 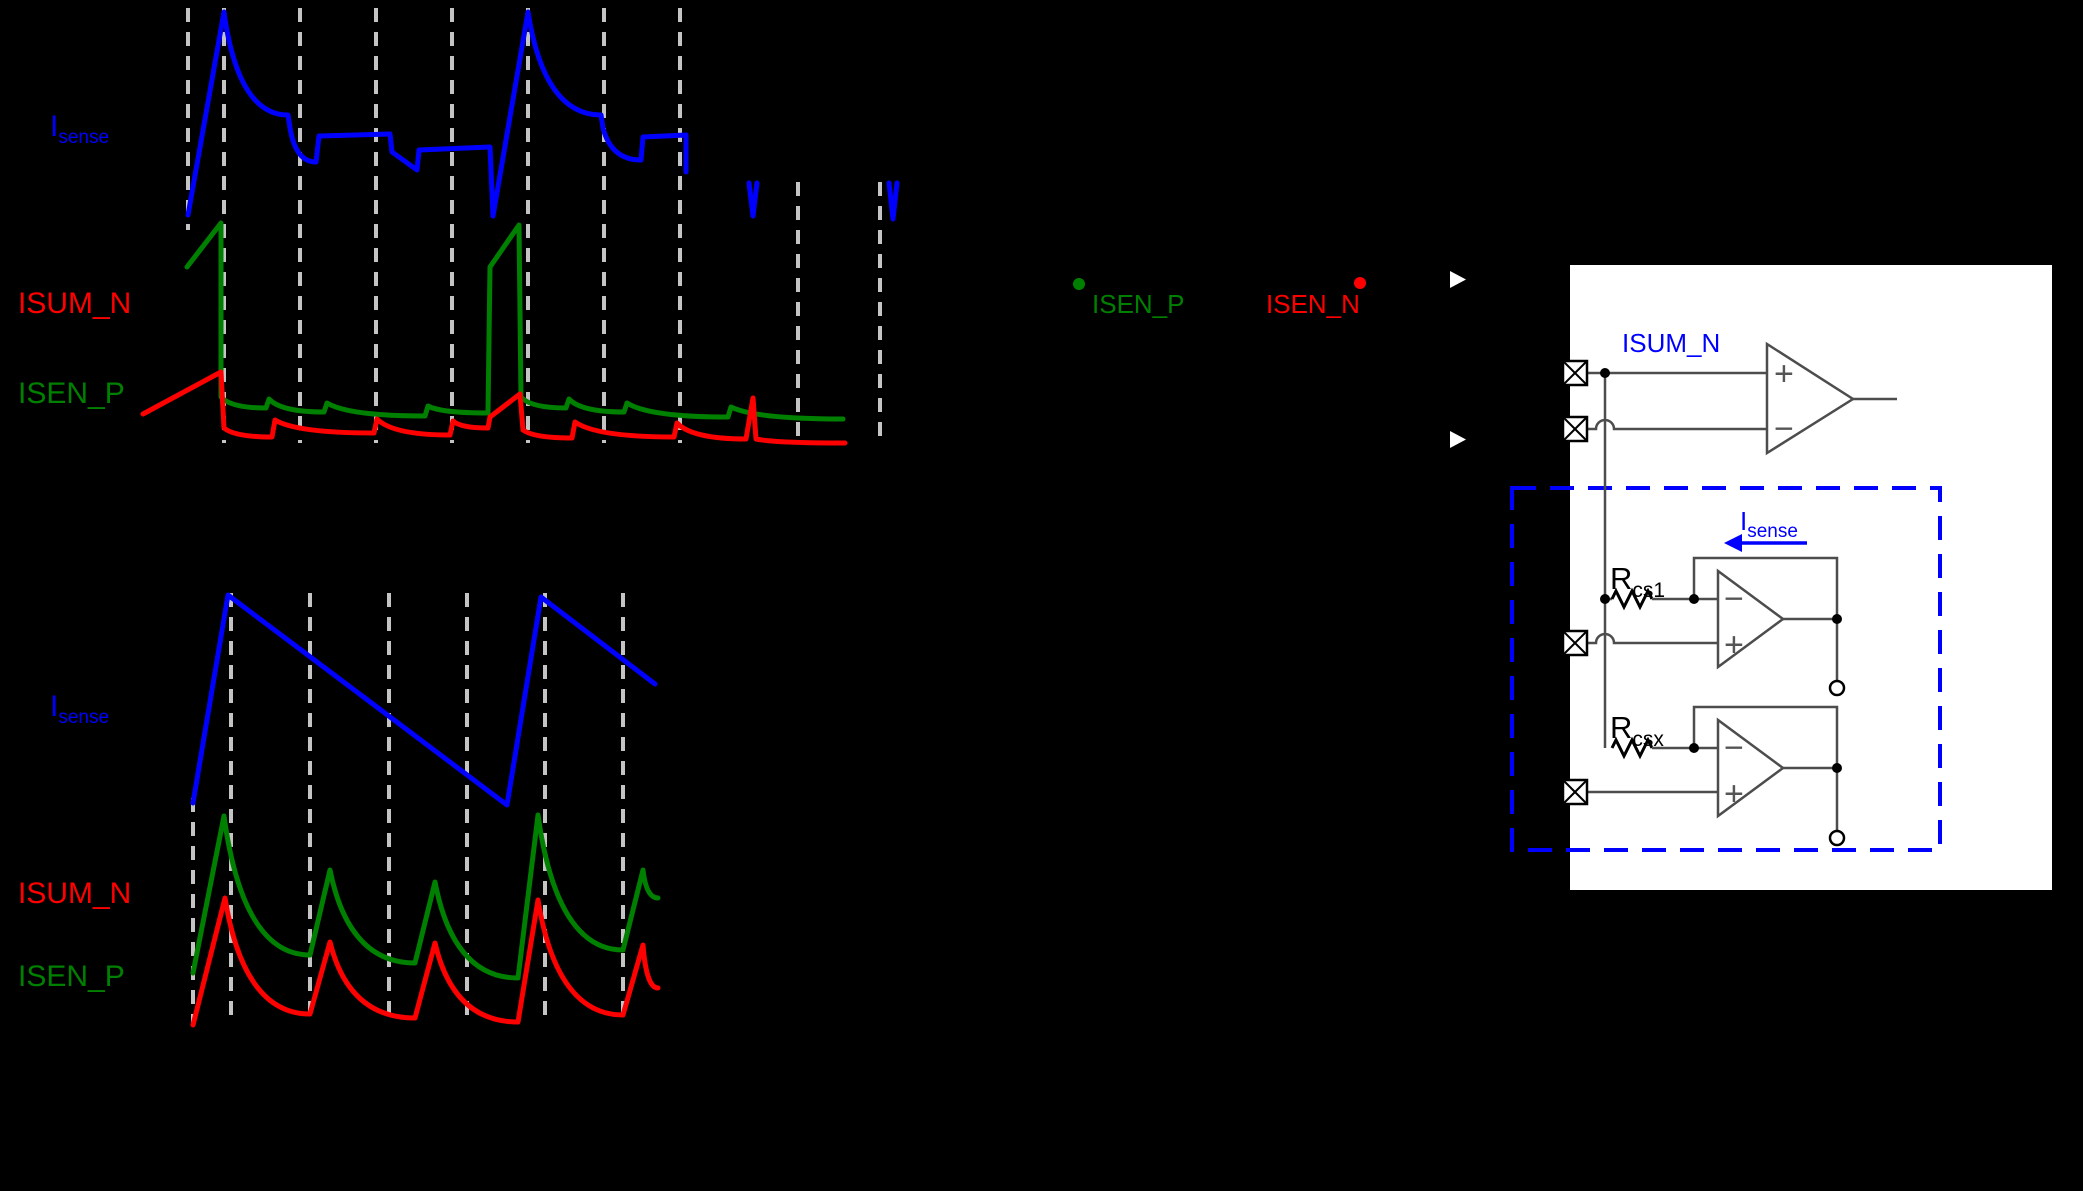 What do you see at coordinates (1734, 794) in the screenshot?
I see `amp-b-plus-sign: +` at bounding box center [1734, 794].